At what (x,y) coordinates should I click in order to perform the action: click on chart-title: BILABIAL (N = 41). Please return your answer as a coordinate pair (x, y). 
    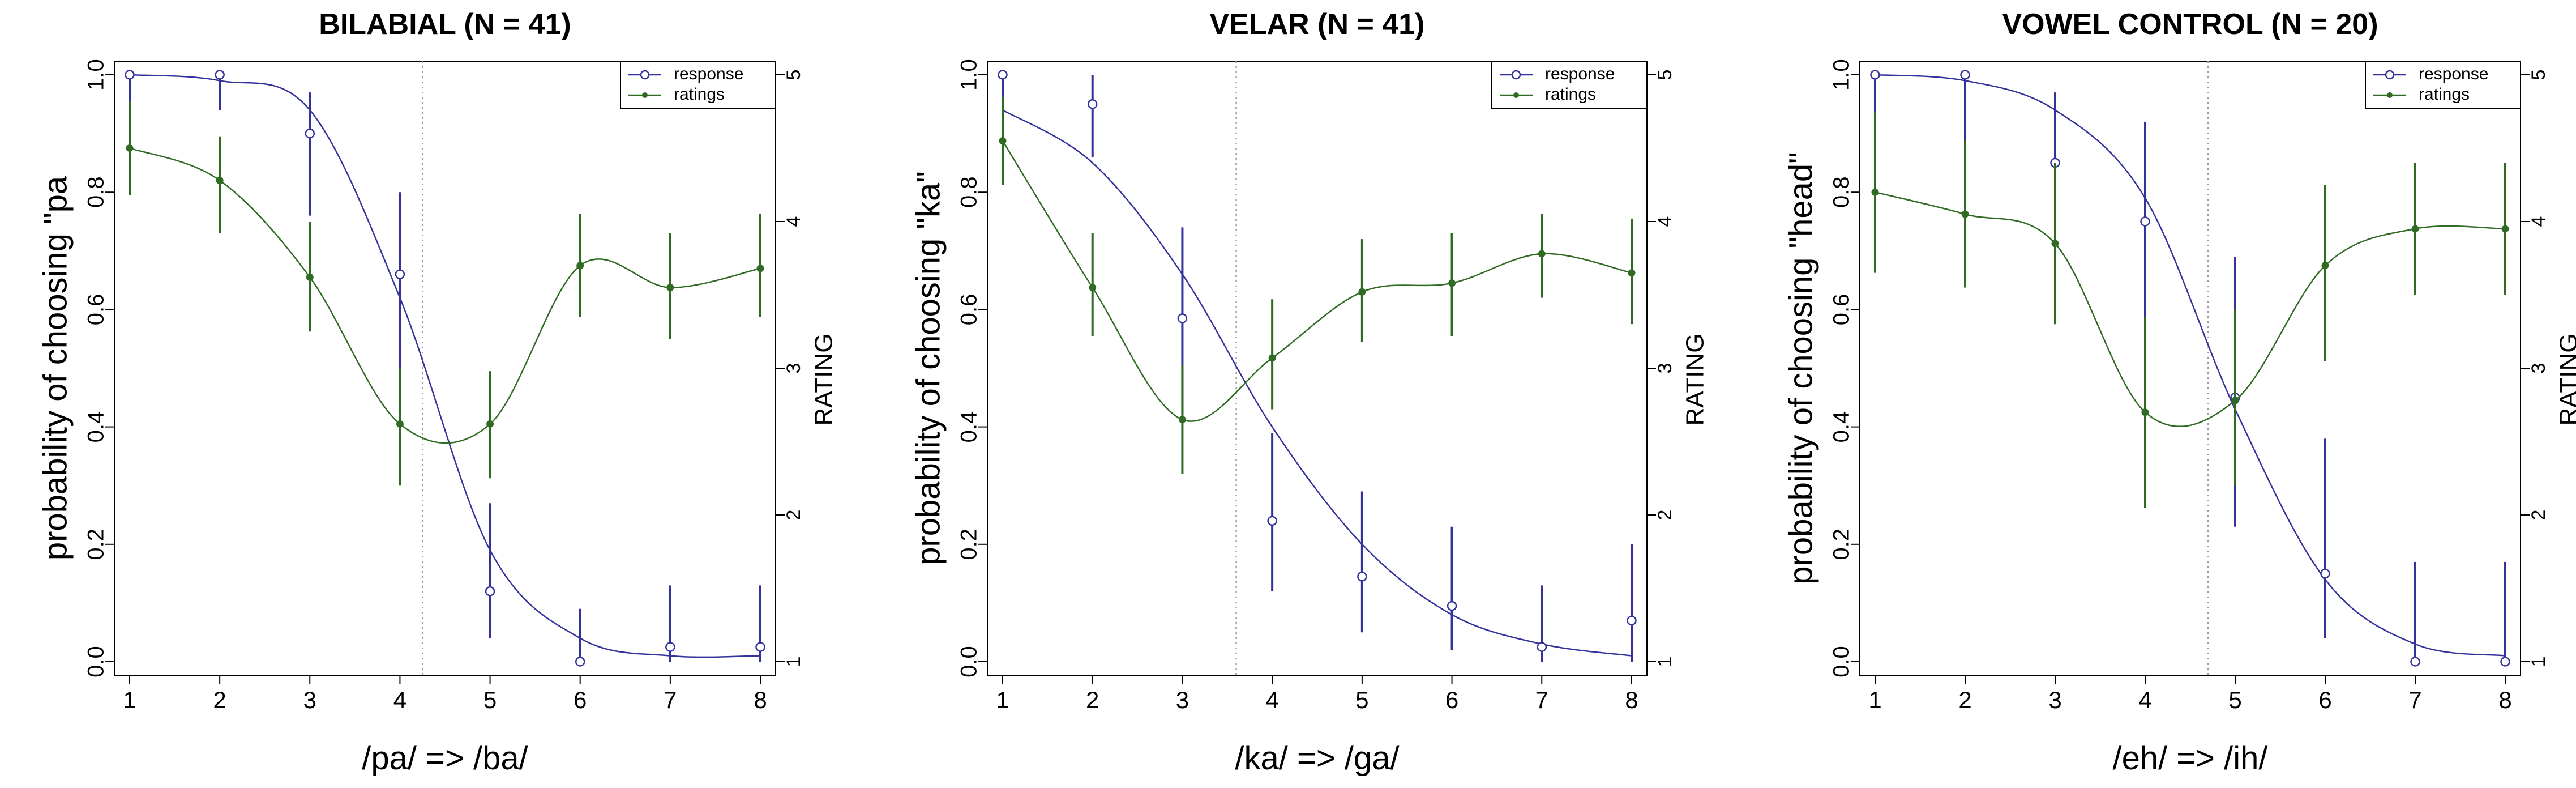
    Looking at the image, I should click on (445, 24).